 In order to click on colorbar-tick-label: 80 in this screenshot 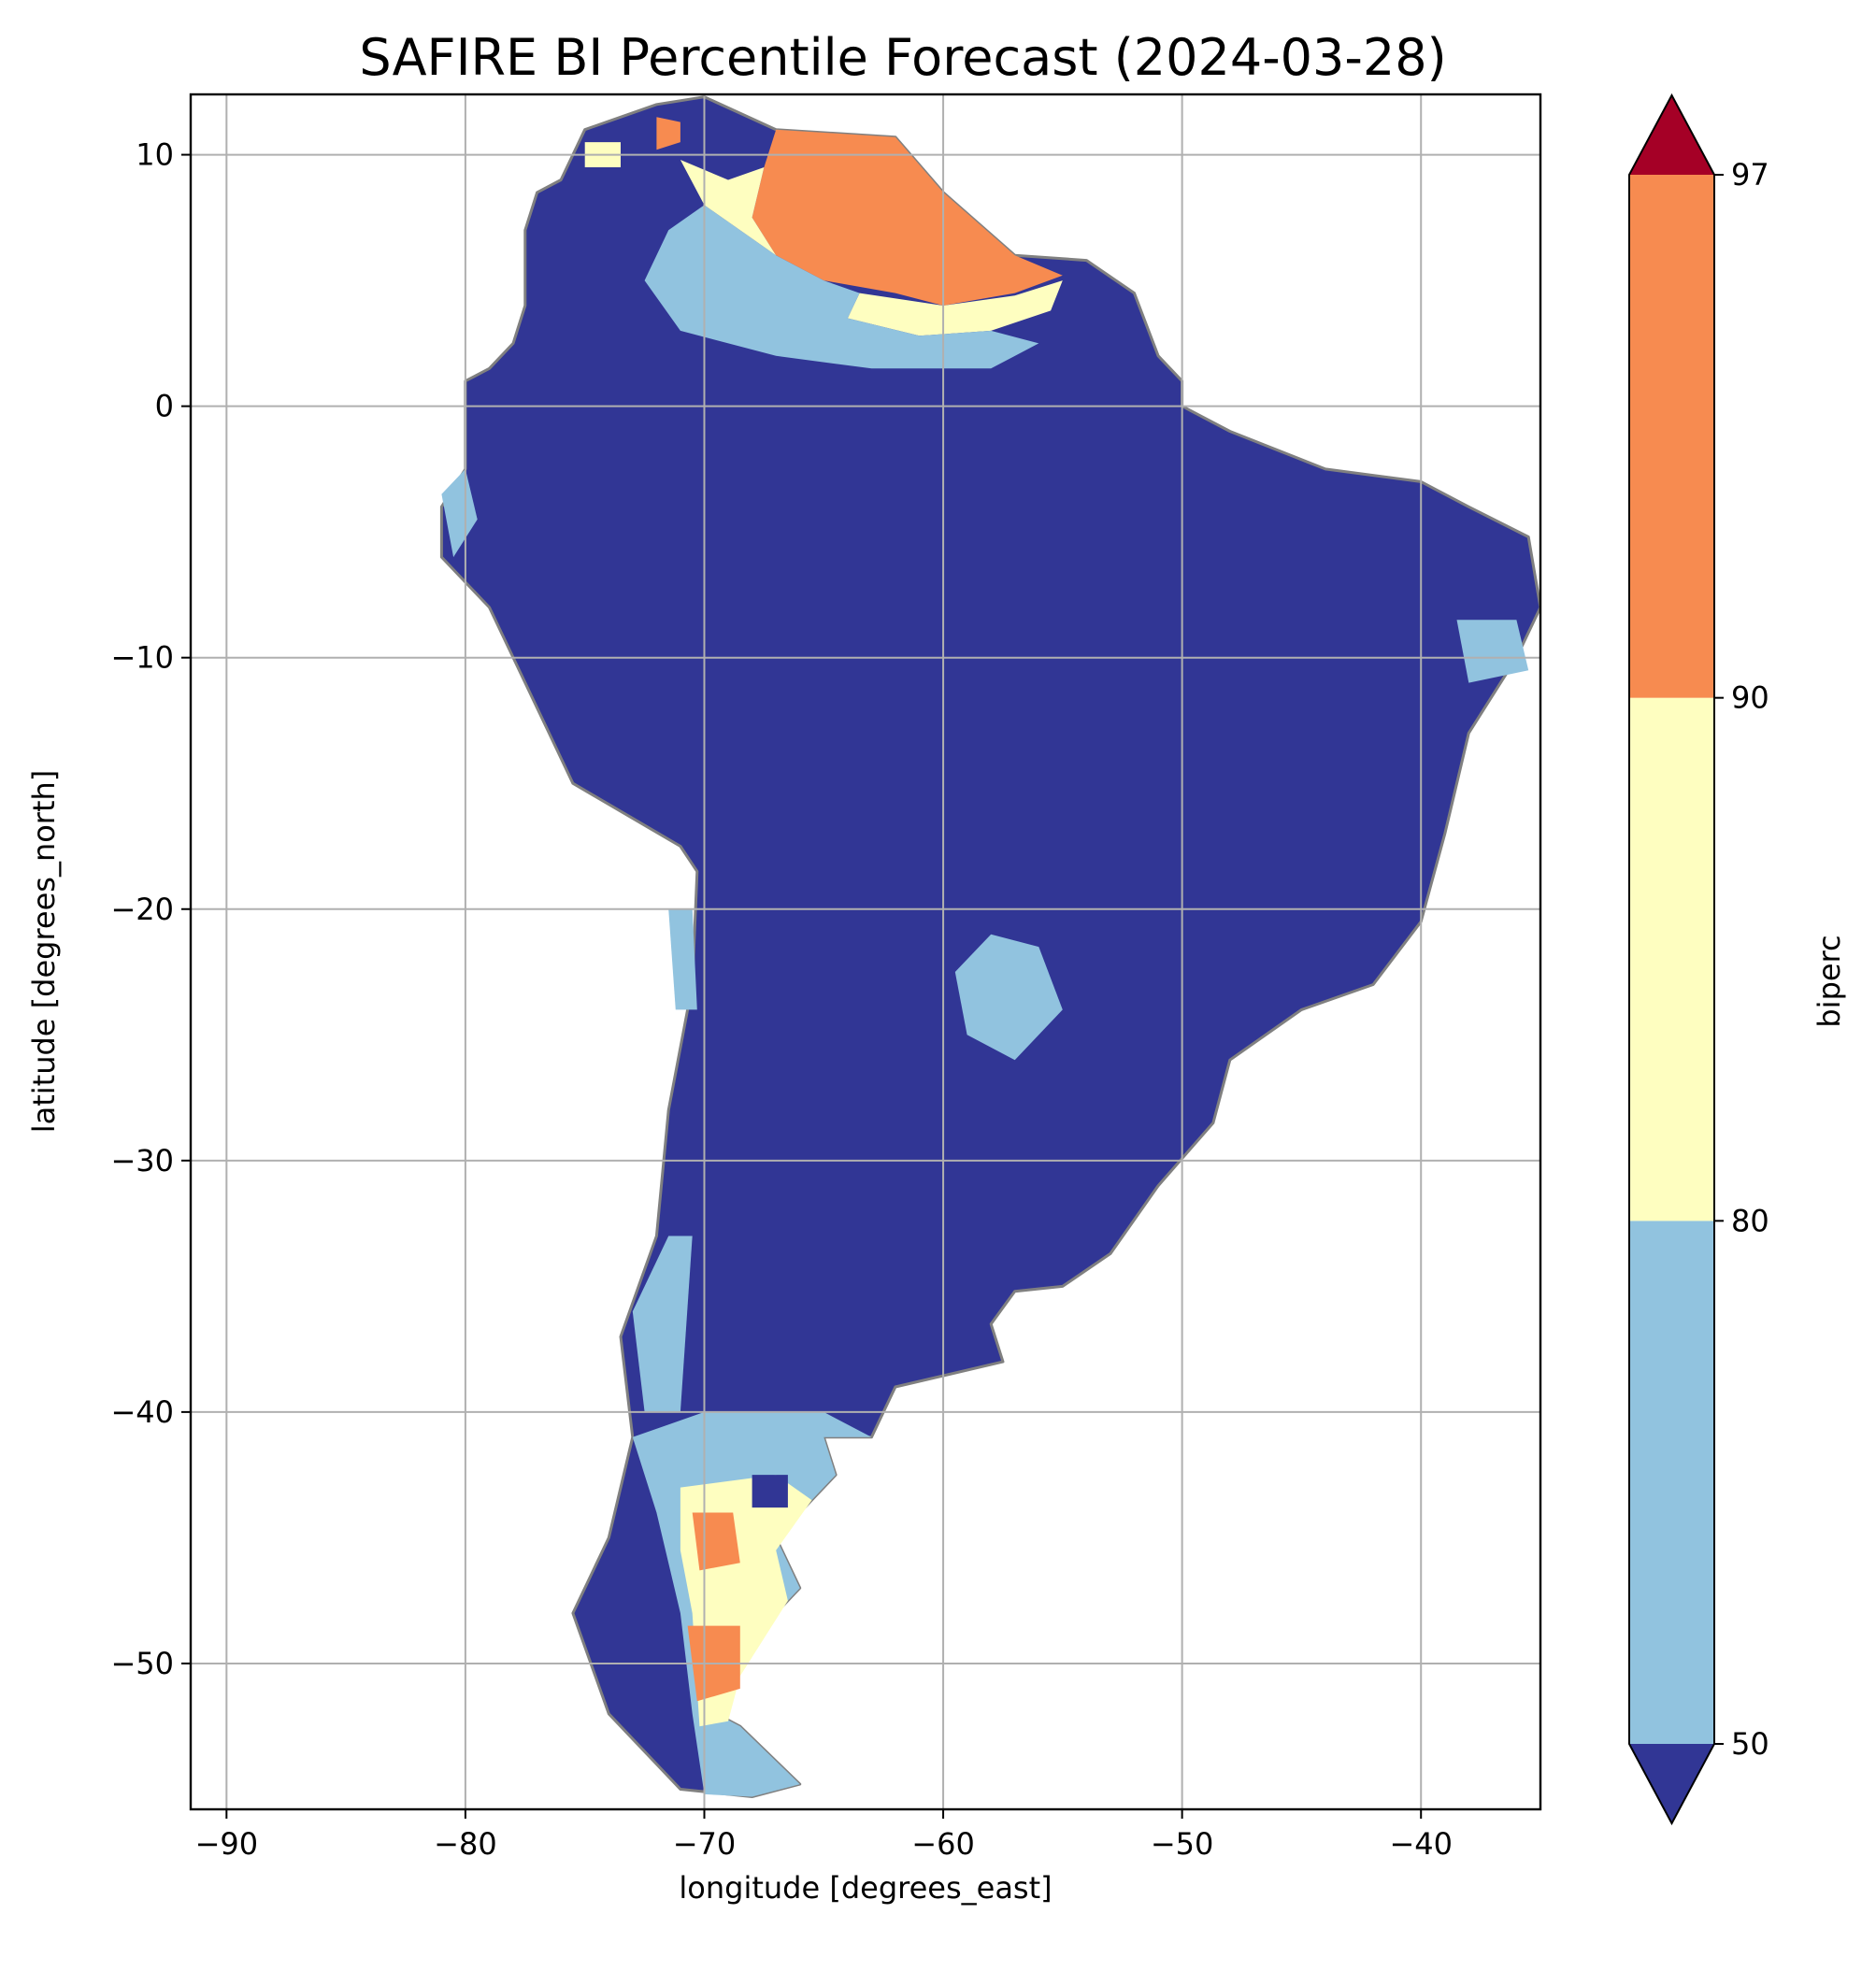, I will do `click(1750, 1221)`.